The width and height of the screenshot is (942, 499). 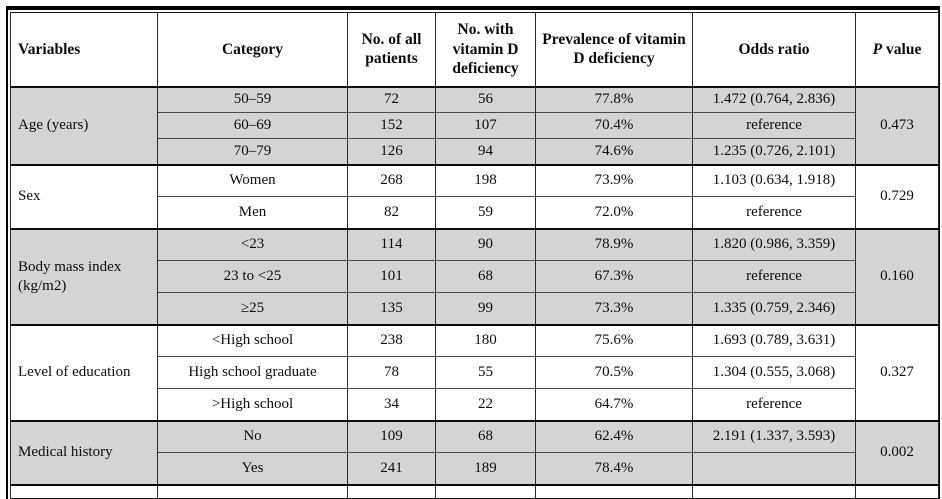 I want to click on n-all-cell: 126, so click(x=391, y=151).